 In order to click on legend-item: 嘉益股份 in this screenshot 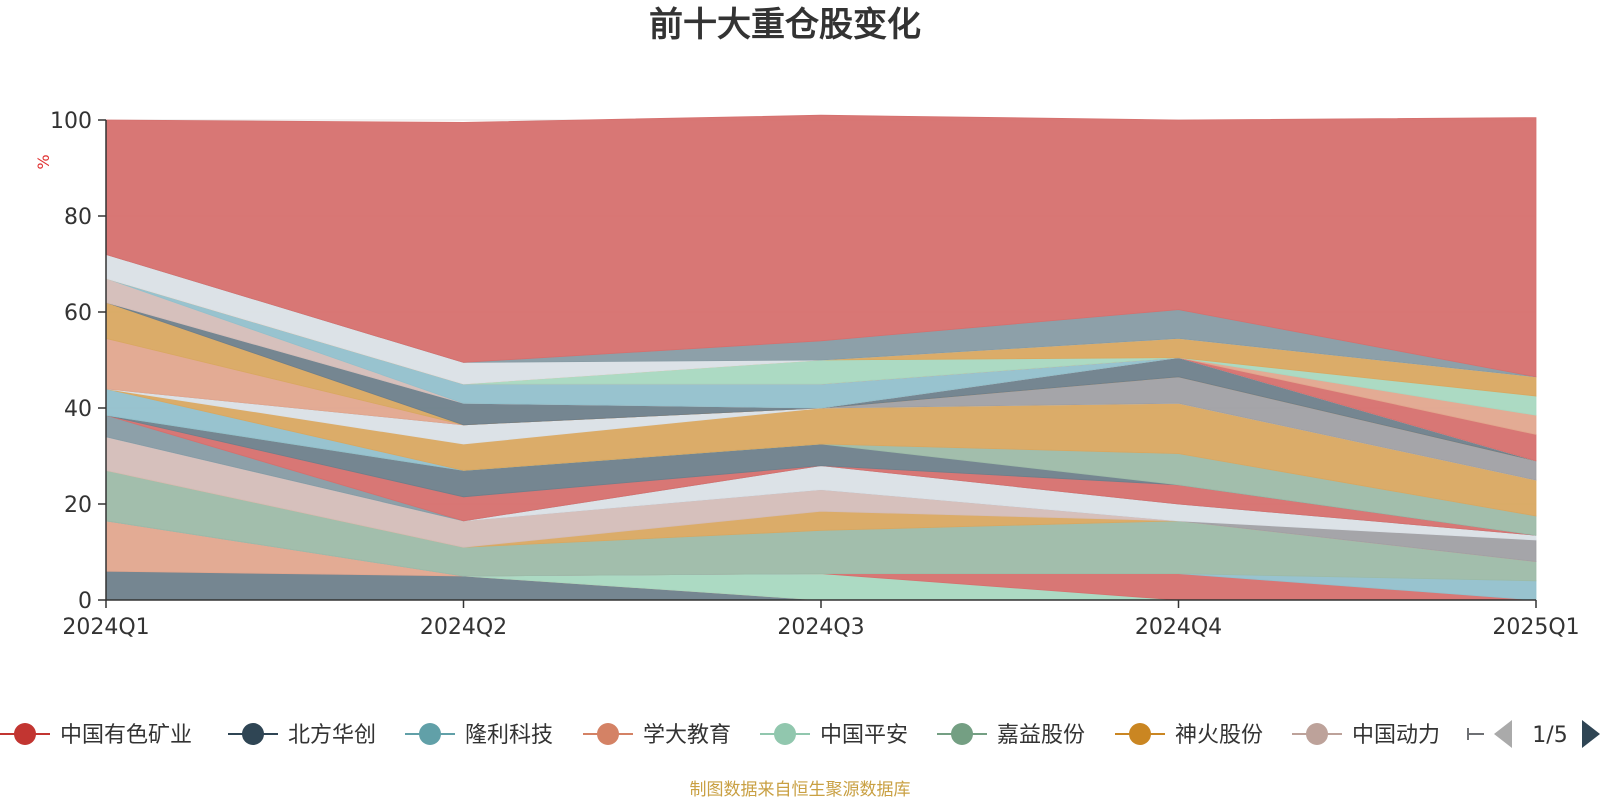, I will do `click(1011, 735)`.